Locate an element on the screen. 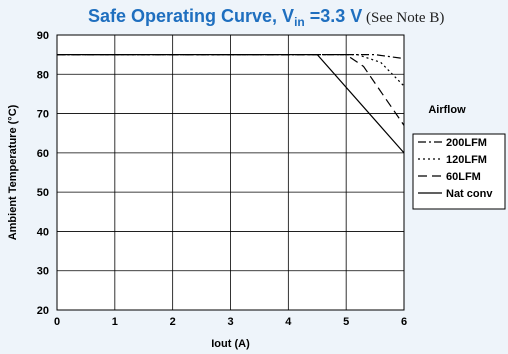 Image resolution: width=508 pixels, height=354 pixels. x-axis-label: Iout (A) is located at coordinates (230, 344).